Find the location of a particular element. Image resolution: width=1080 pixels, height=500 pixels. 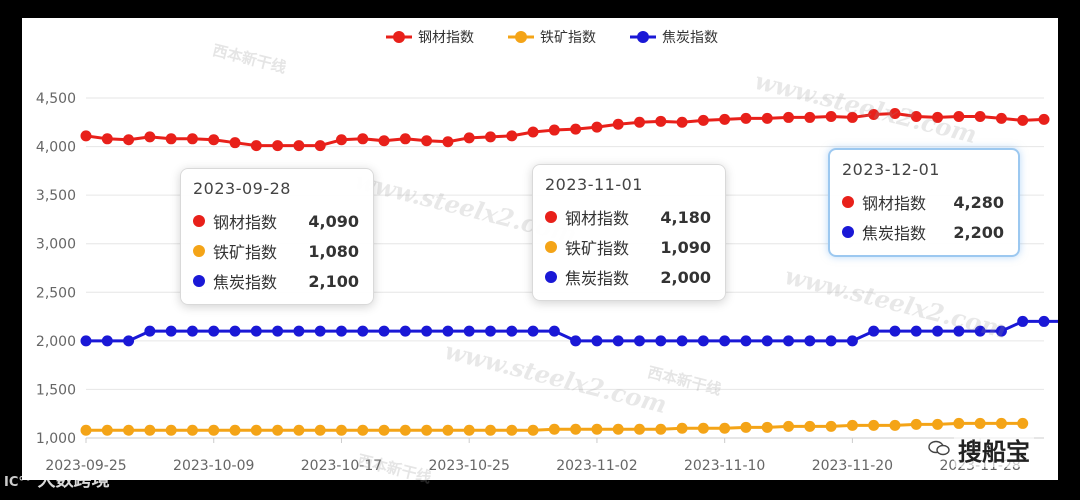

tooltip-series-name: 铁矿指数 is located at coordinates (597, 248).